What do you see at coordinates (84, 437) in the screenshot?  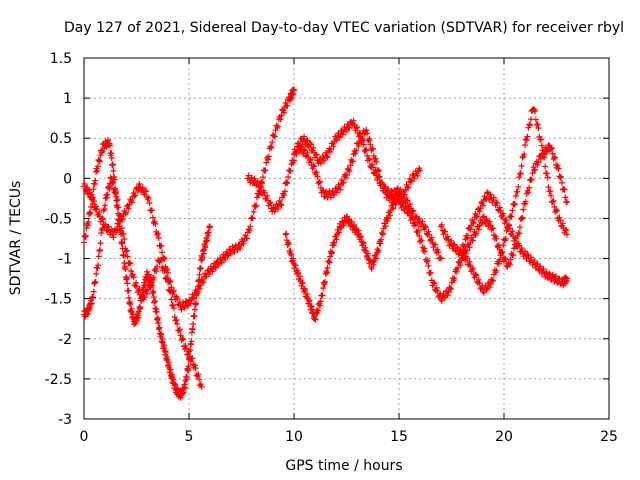 I see `x-tick-label: 0` at bounding box center [84, 437].